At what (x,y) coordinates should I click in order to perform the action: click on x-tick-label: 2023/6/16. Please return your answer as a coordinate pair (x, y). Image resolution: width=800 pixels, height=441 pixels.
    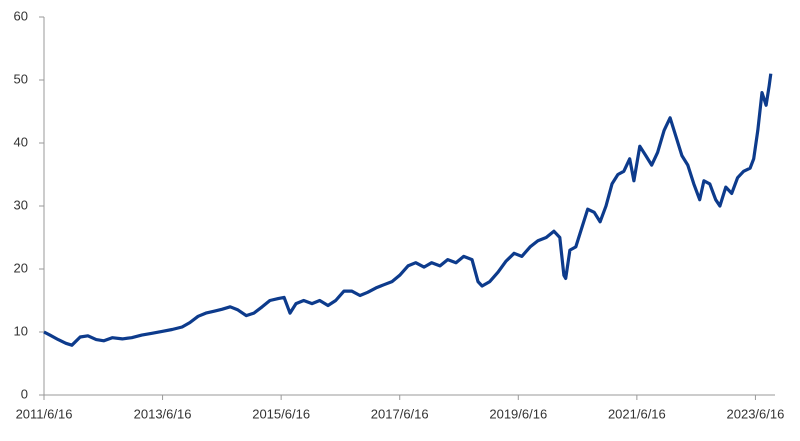
    Looking at the image, I should click on (756, 413).